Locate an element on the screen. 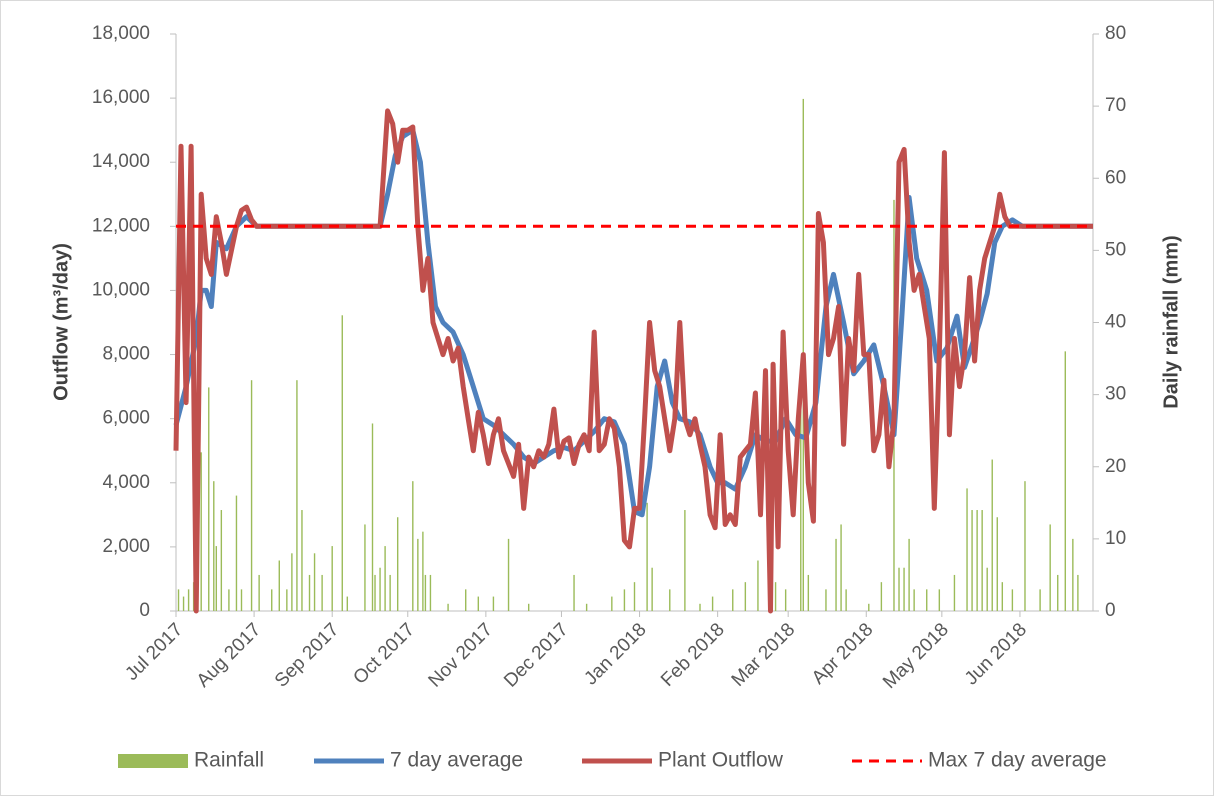 Image resolution: width=1214 pixels, height=796 pixels. y-tick-label: 2,000 is located at coordinates (126, 546).